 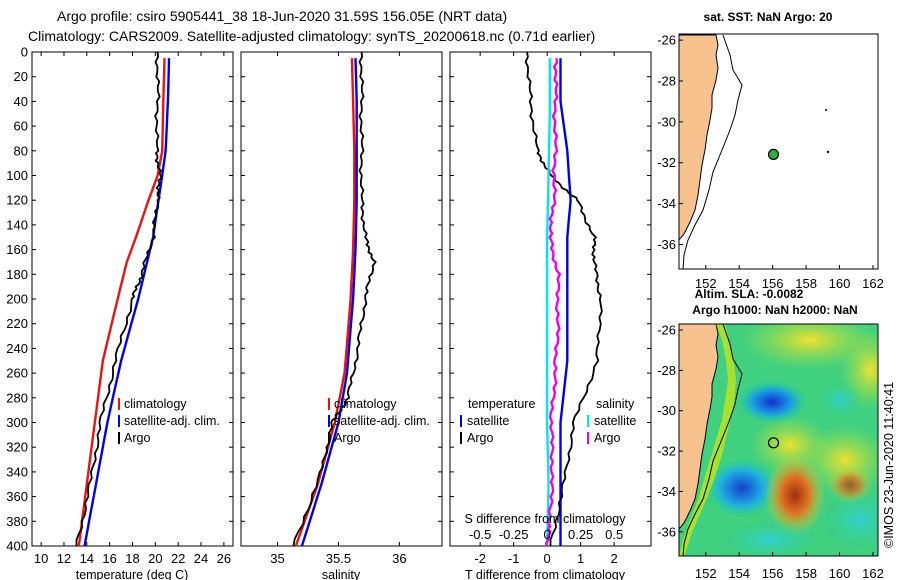 What do you see at coordinates (580, 534) in the screenshot?
I see `s-diff-tick-label: 0.25` at bounding box center [580, 534].